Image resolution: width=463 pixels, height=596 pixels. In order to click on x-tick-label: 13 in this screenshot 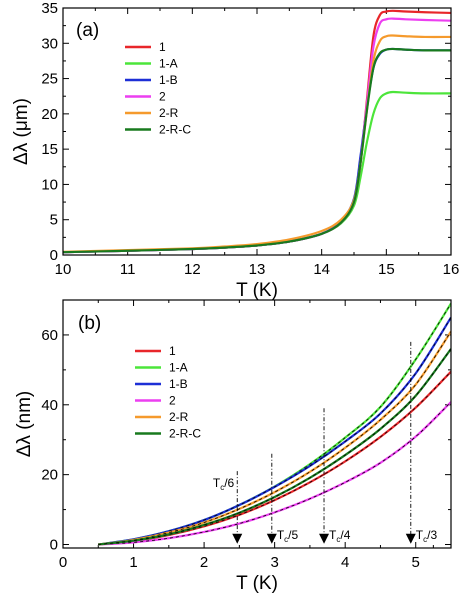, I will do `click(257, 269)`.